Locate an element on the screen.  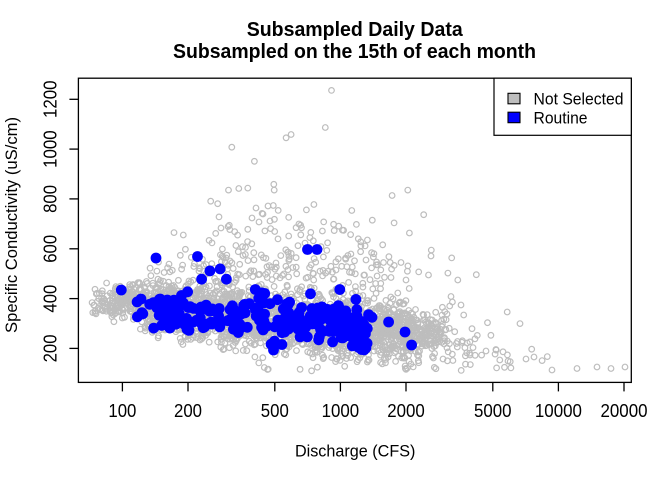
svg-text: 2000 is located at coordinates (406, 411).